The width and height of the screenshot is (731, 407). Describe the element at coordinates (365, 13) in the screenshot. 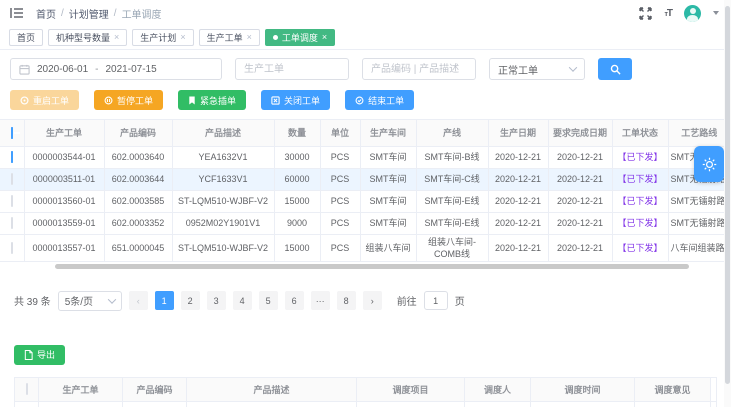

I see `topbar: 首页 / 计划管理 / 工单调度 тT` at that location.